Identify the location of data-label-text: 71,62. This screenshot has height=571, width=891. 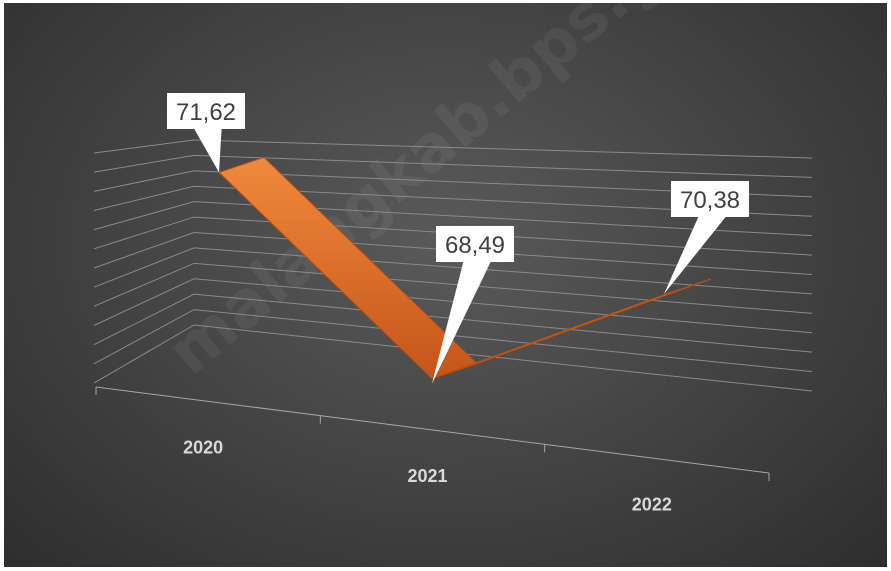
(206, 112).